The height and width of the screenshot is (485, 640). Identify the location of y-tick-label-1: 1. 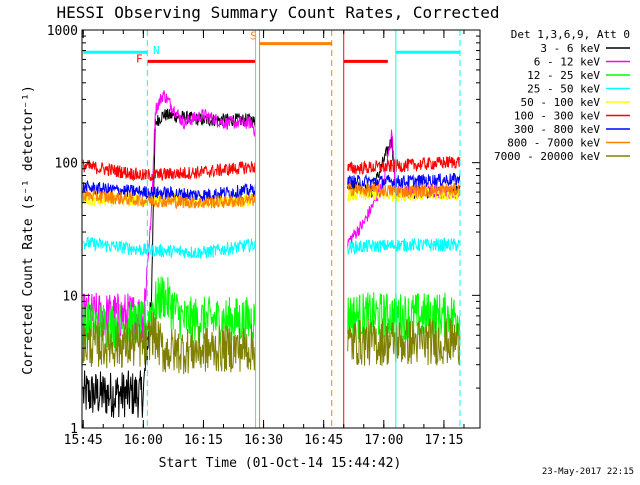
(74, 429).